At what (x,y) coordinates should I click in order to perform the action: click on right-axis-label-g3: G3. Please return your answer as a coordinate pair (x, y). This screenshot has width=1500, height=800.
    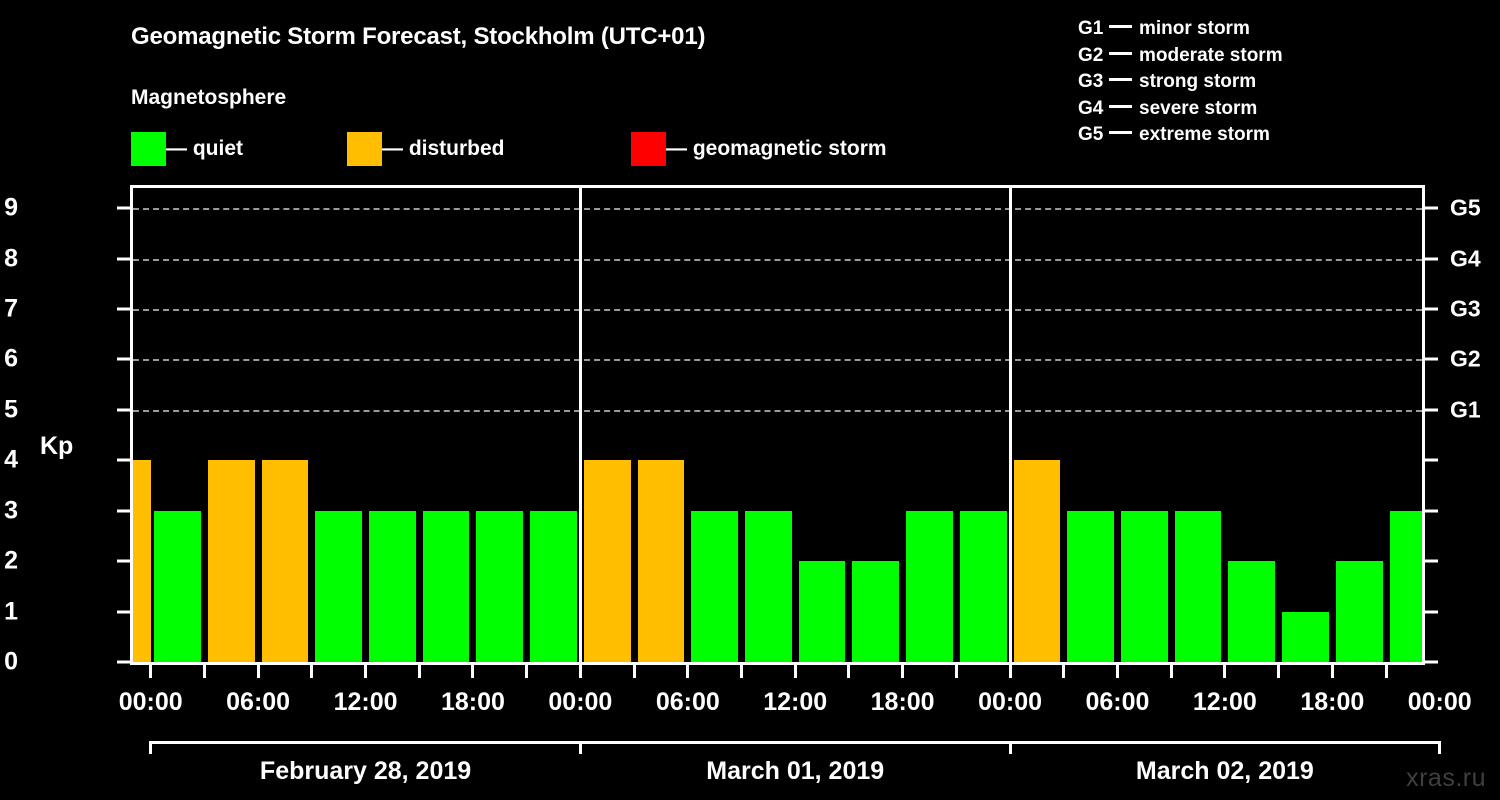
    Looking at the image, I should click on (1465, 308).